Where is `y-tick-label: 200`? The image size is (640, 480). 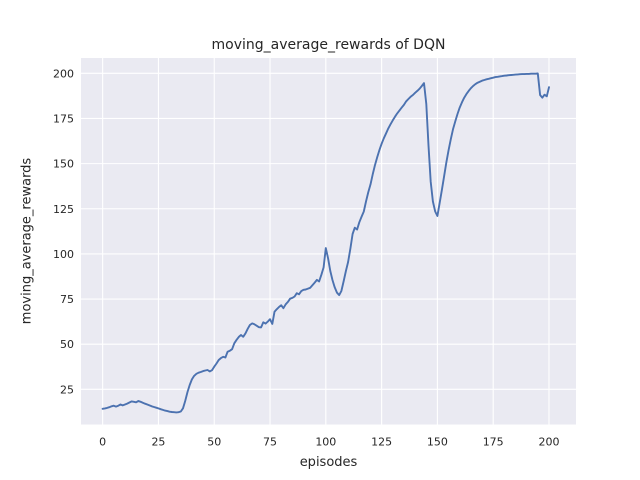
y-tick-label: 200 is located at coordinates (63, 73).